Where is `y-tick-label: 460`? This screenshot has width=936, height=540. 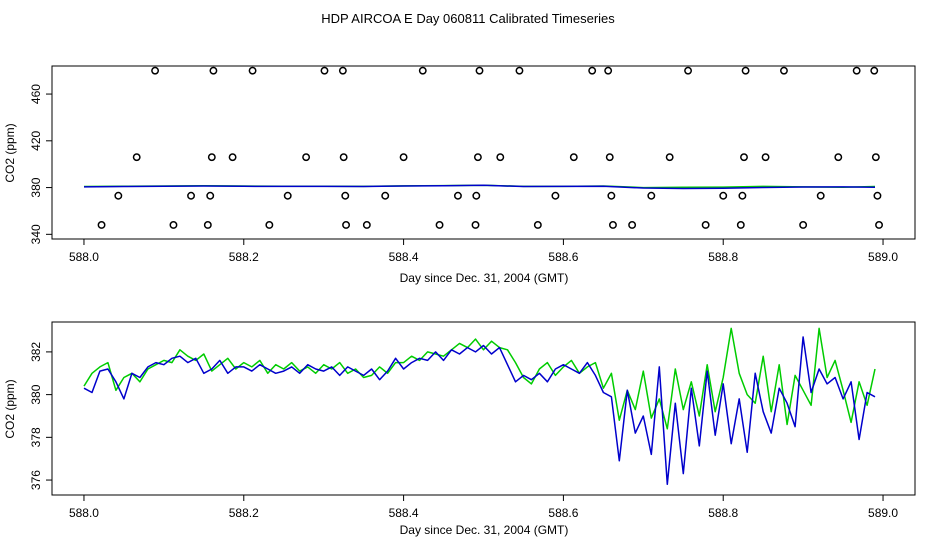
y-tick-label: 460 is located at coordinates (36, 94).